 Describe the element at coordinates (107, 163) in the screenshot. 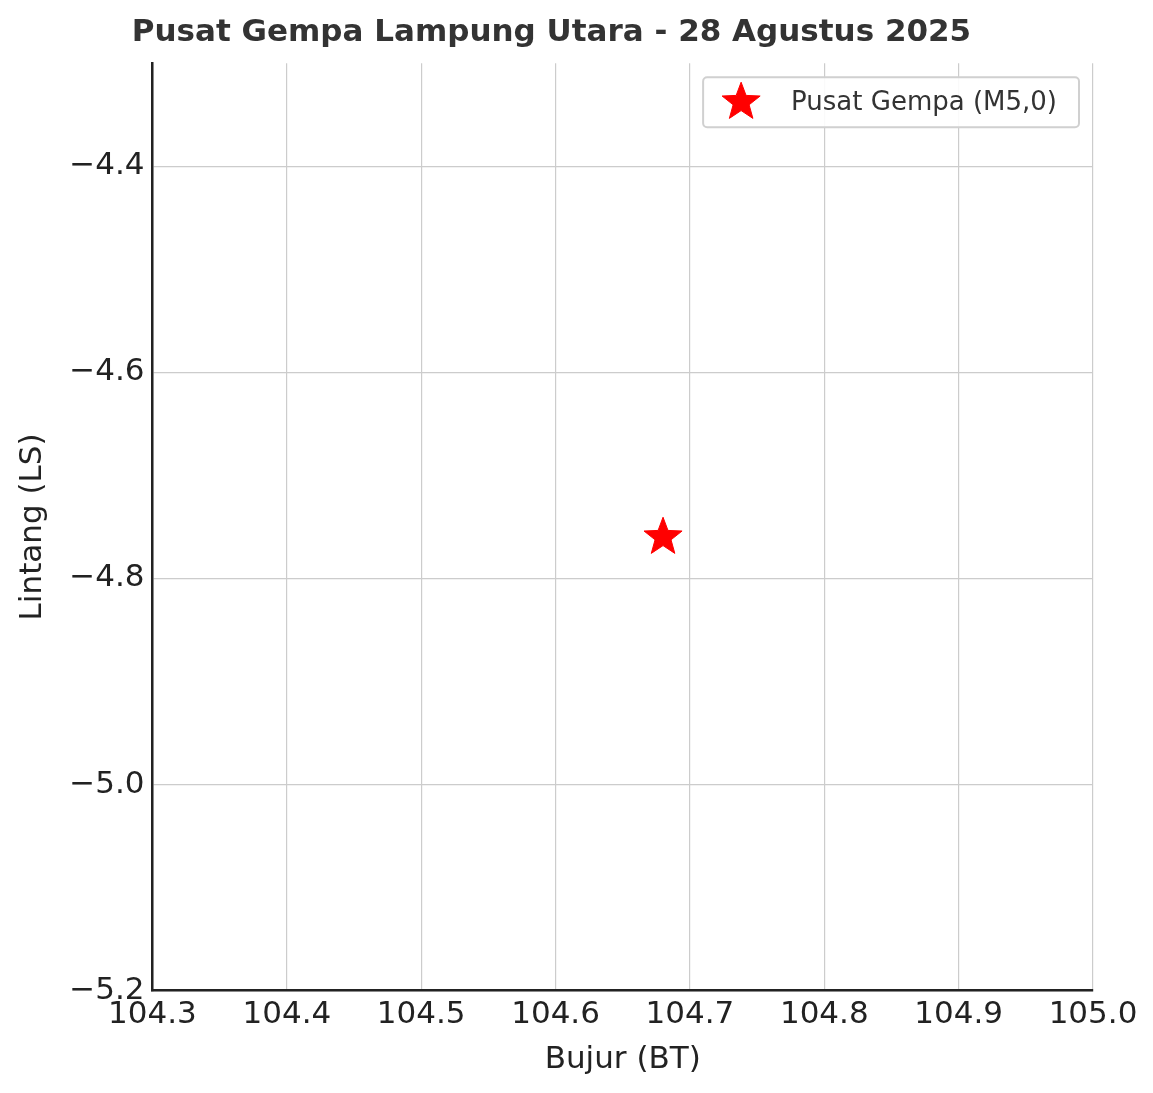

I see `y-tick-label: −4.4` at that location.